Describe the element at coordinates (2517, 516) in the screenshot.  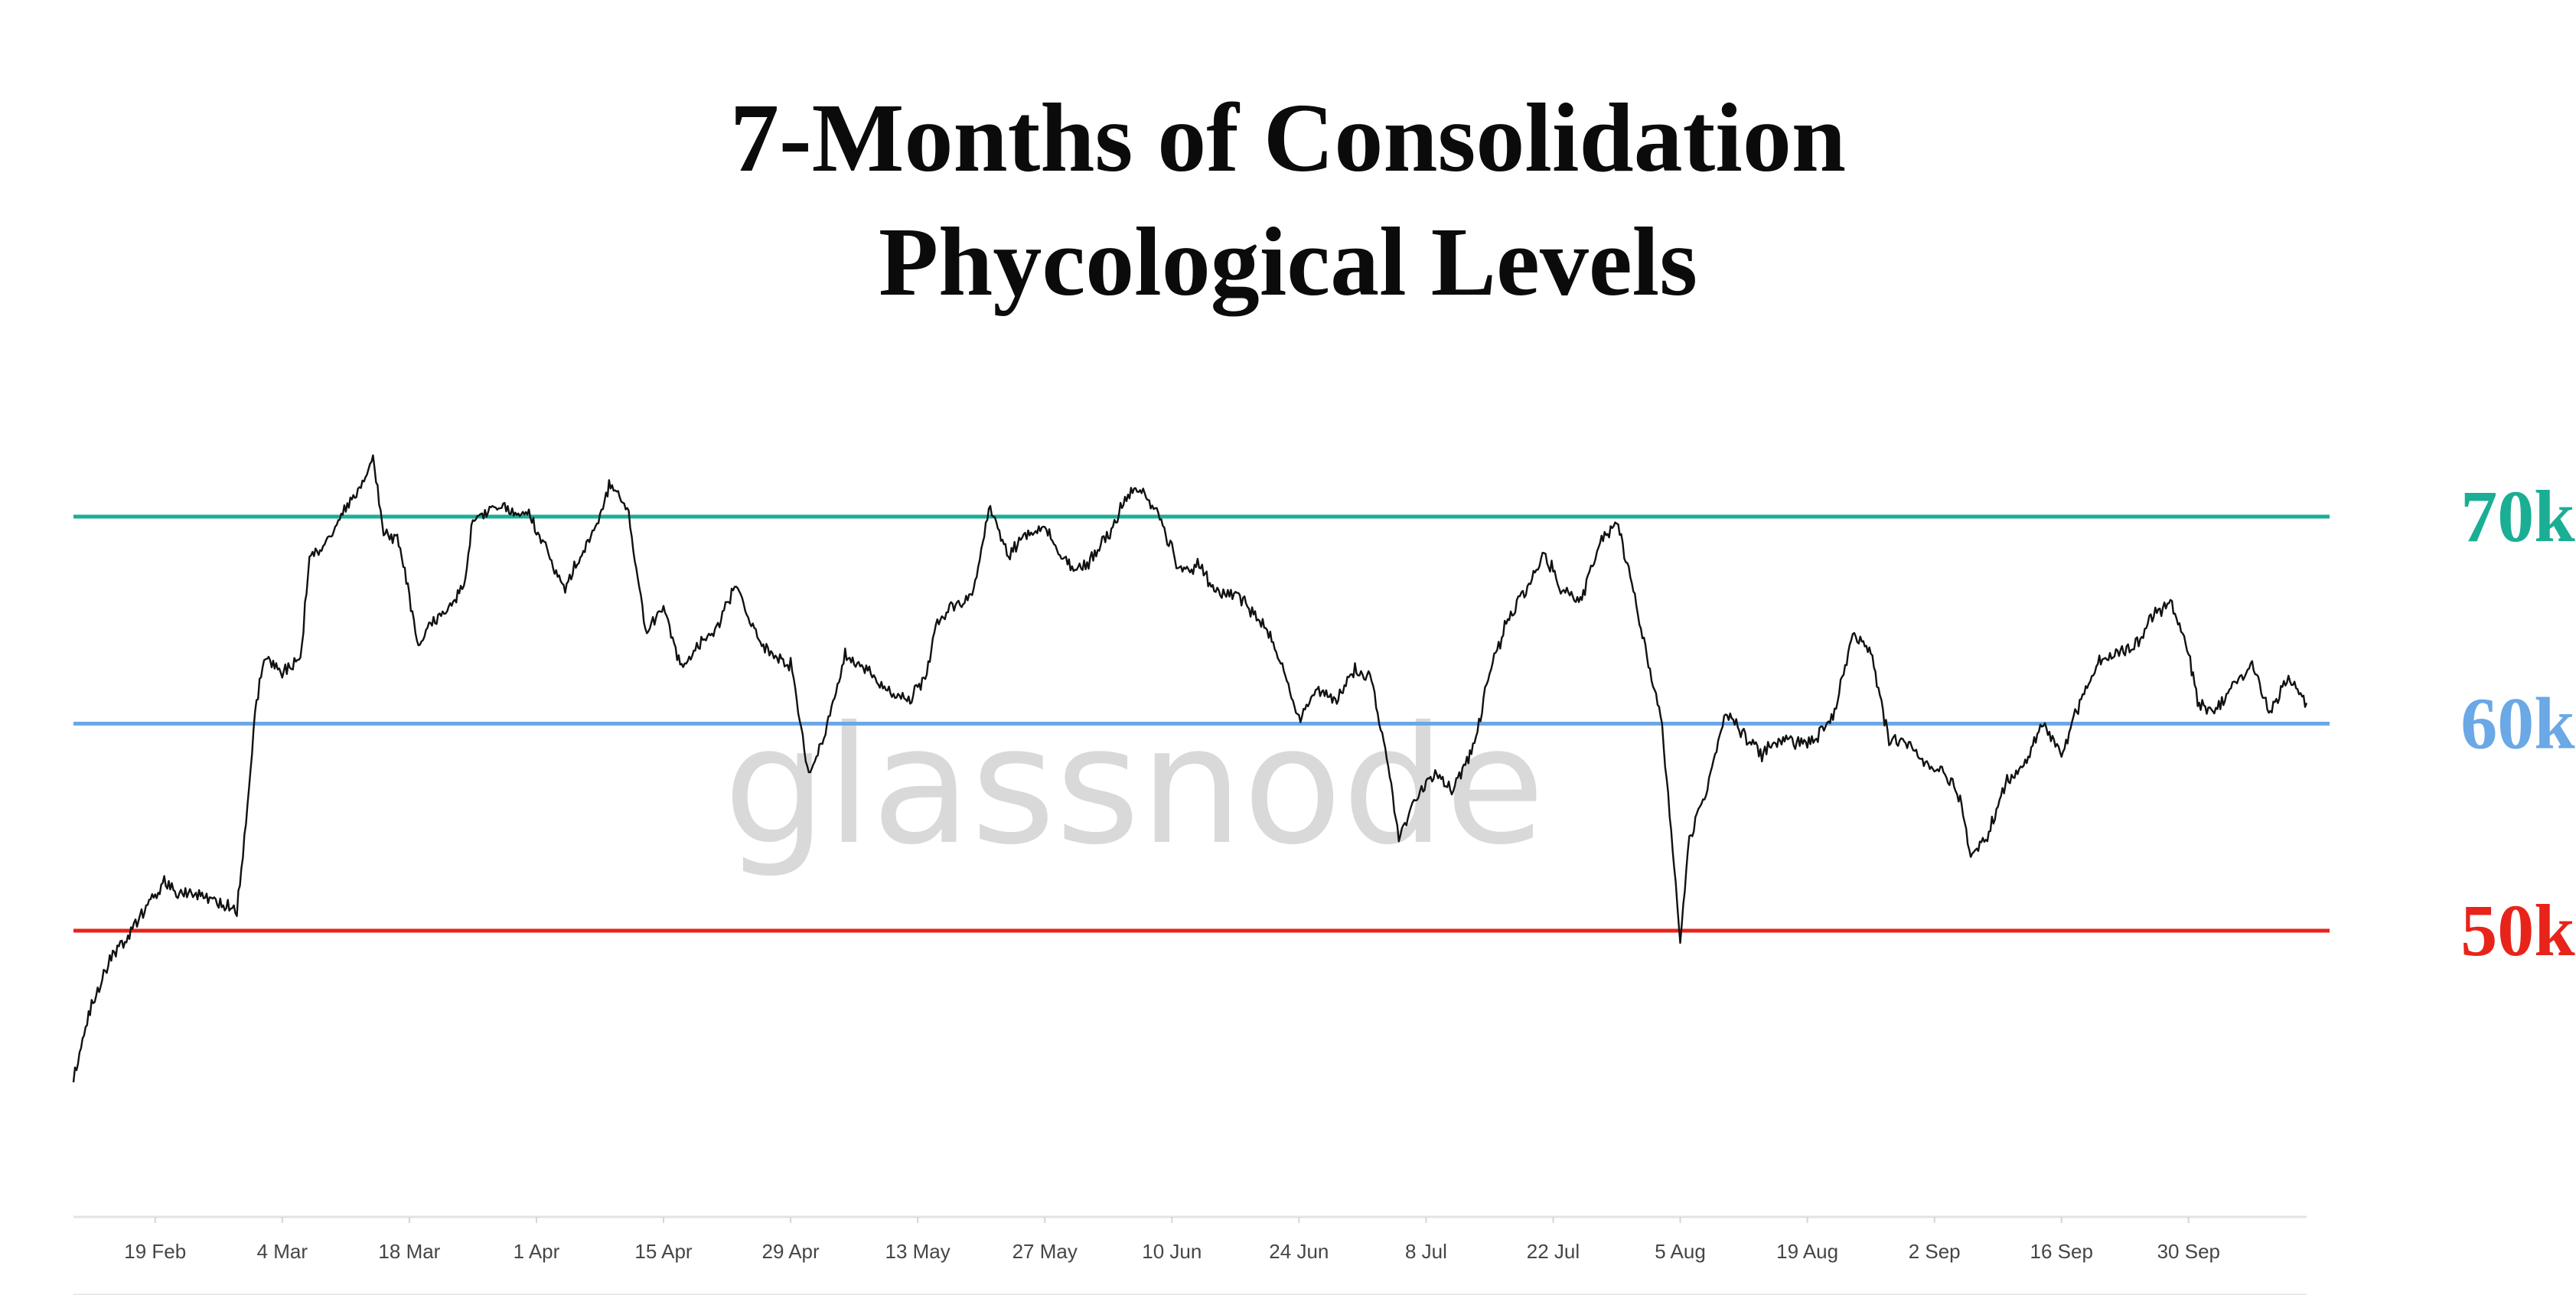
I see `level-label-70k: 70k` at that location.